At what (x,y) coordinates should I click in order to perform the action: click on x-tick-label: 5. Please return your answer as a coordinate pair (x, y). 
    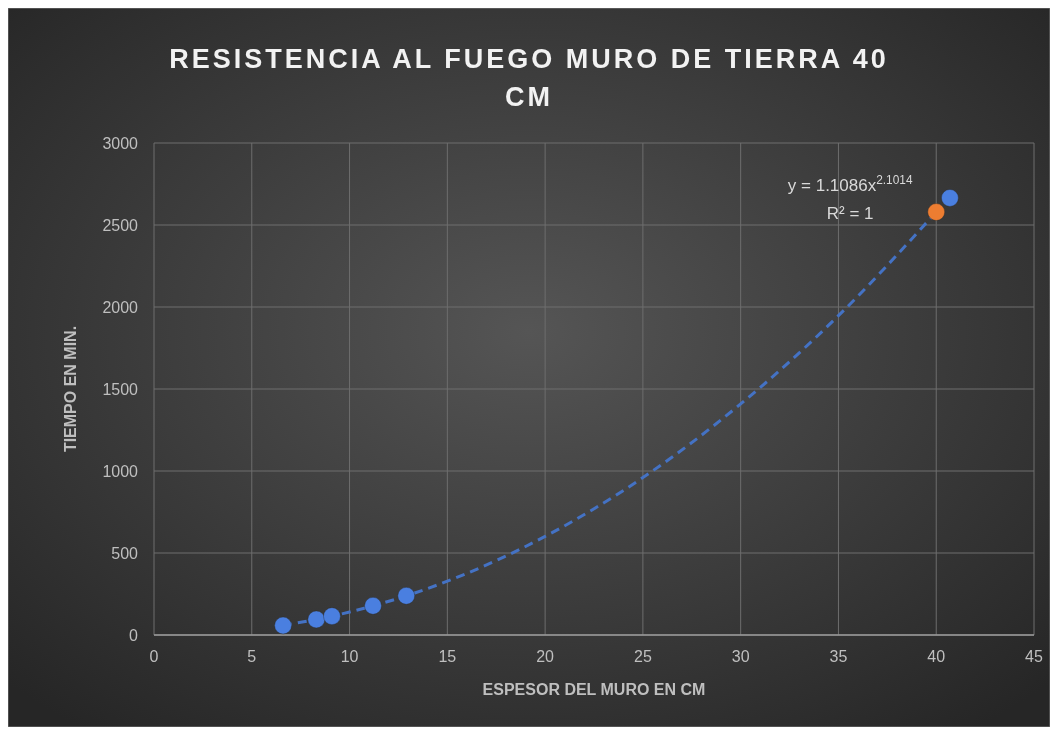
    Looking at the image, I should click on (252, 656).